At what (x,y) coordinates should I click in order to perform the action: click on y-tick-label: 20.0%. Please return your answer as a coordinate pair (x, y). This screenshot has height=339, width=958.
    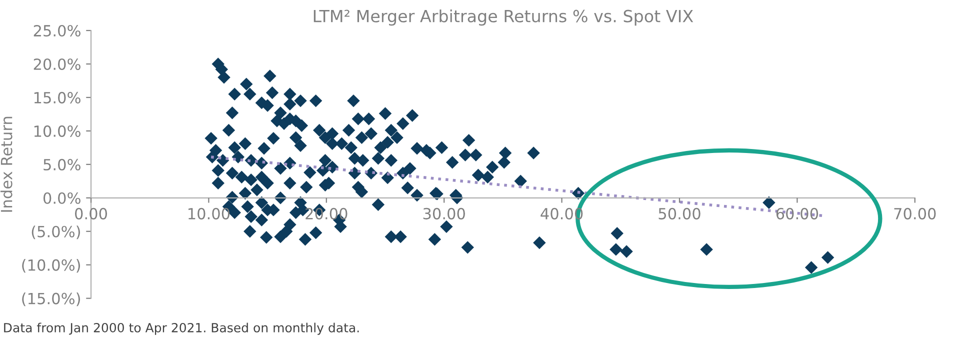
    Looking at the image, I should click on (57, 64).